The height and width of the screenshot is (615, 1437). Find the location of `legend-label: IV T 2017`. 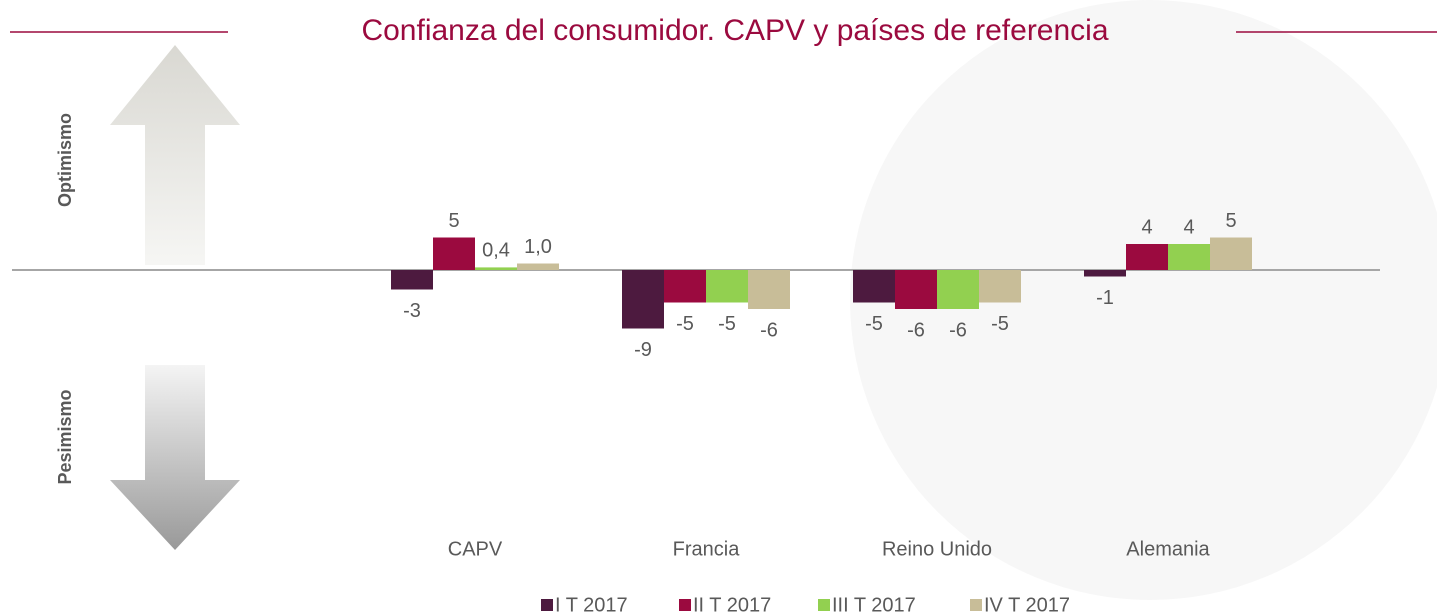

legend-label: IV T 2017 is located at coordinates (1027, 604).